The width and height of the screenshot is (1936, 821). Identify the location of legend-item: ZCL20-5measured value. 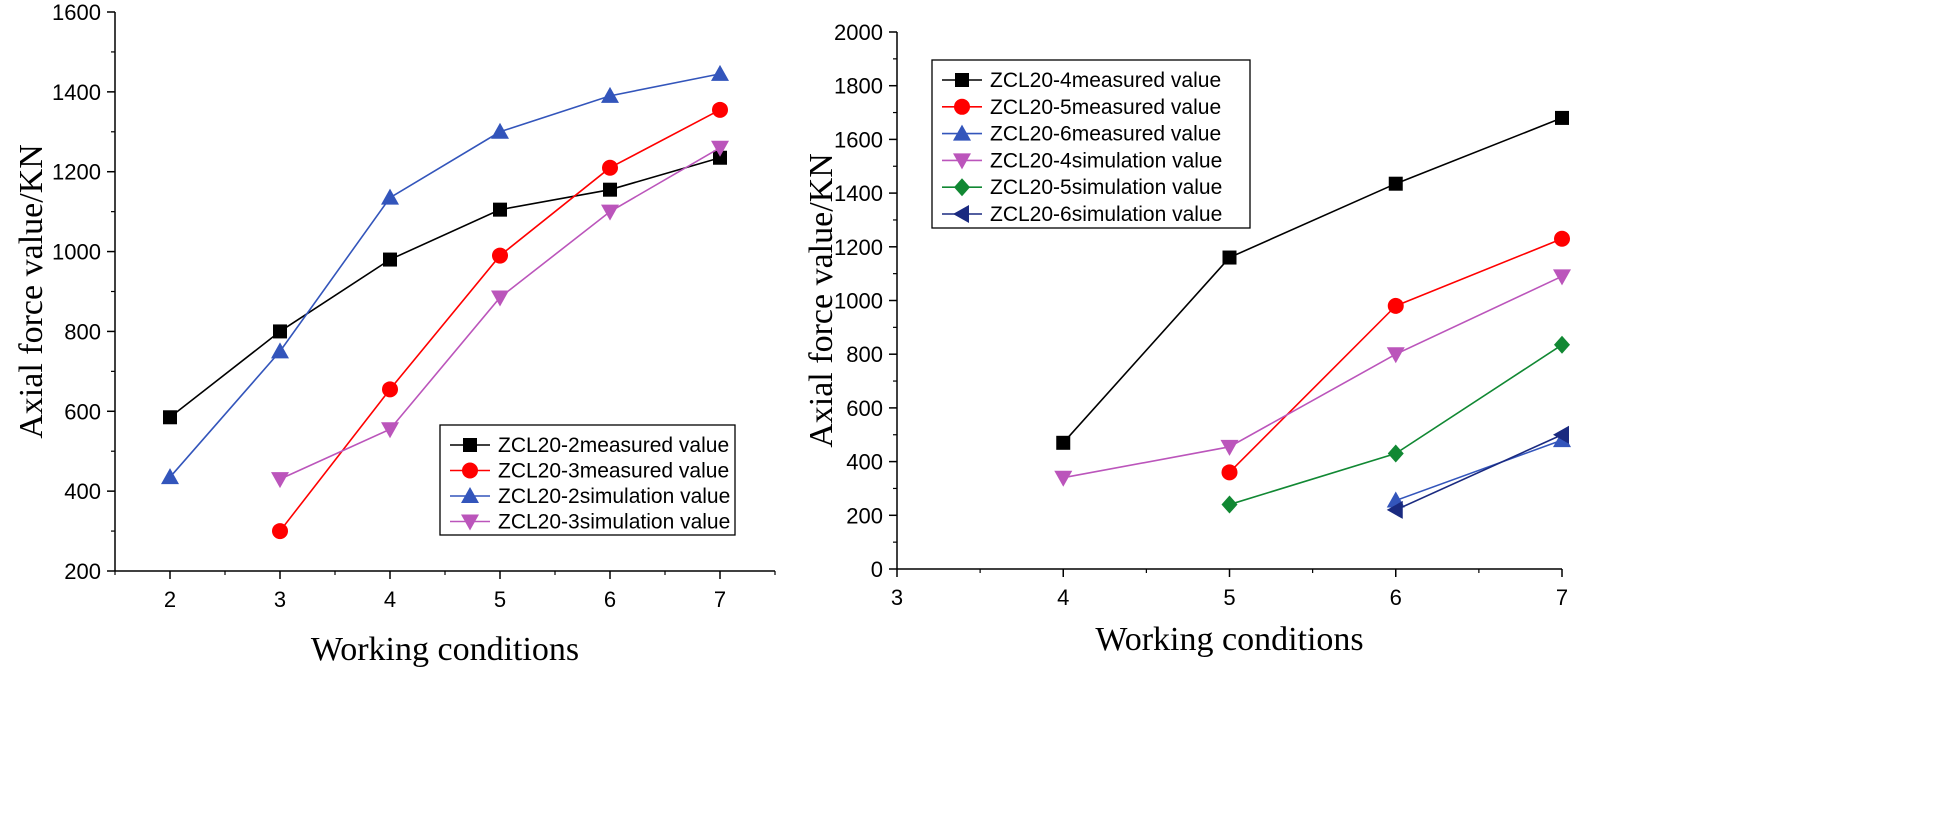
(1081, 107).